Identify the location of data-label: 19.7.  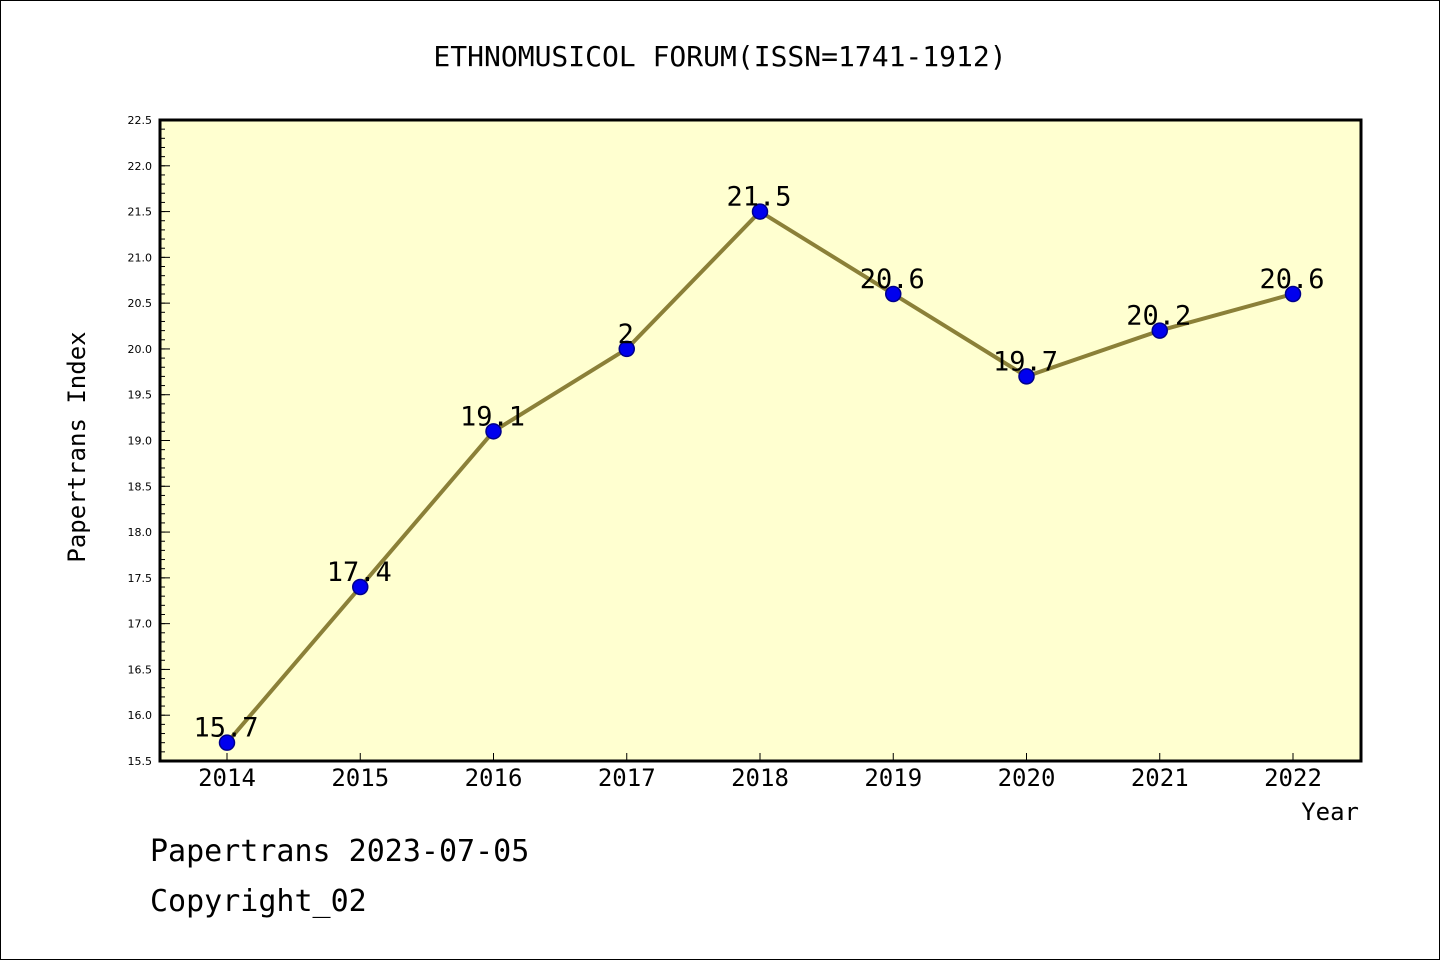
(1025, 361).